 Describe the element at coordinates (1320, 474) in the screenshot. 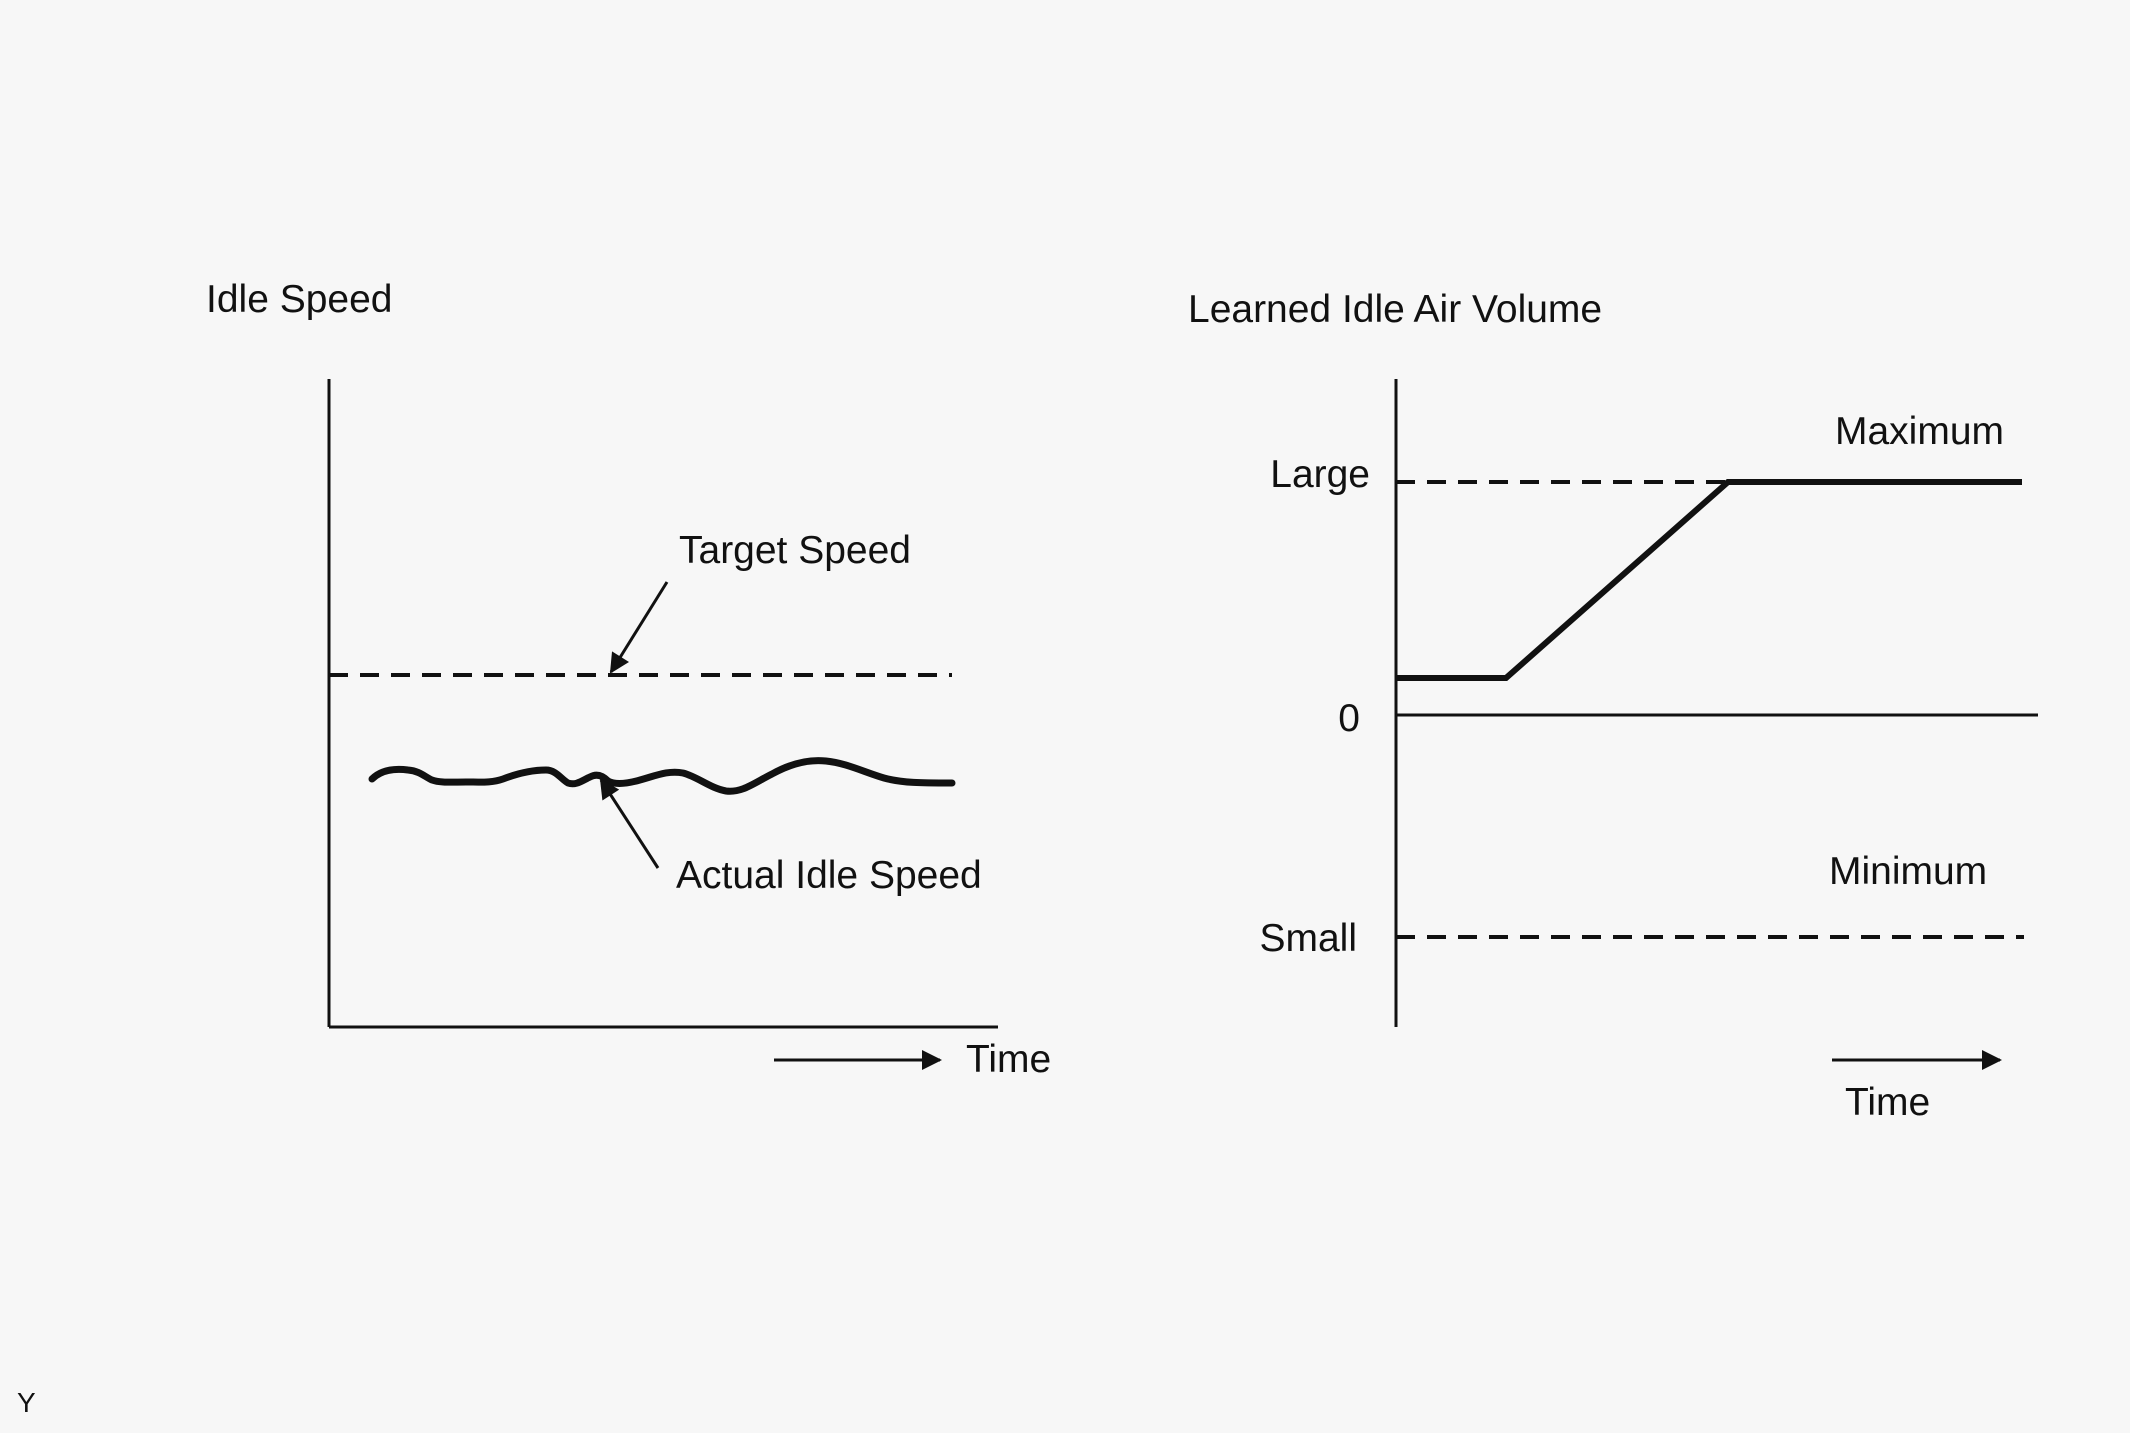

I see `tick-label-large: Large` at that location.